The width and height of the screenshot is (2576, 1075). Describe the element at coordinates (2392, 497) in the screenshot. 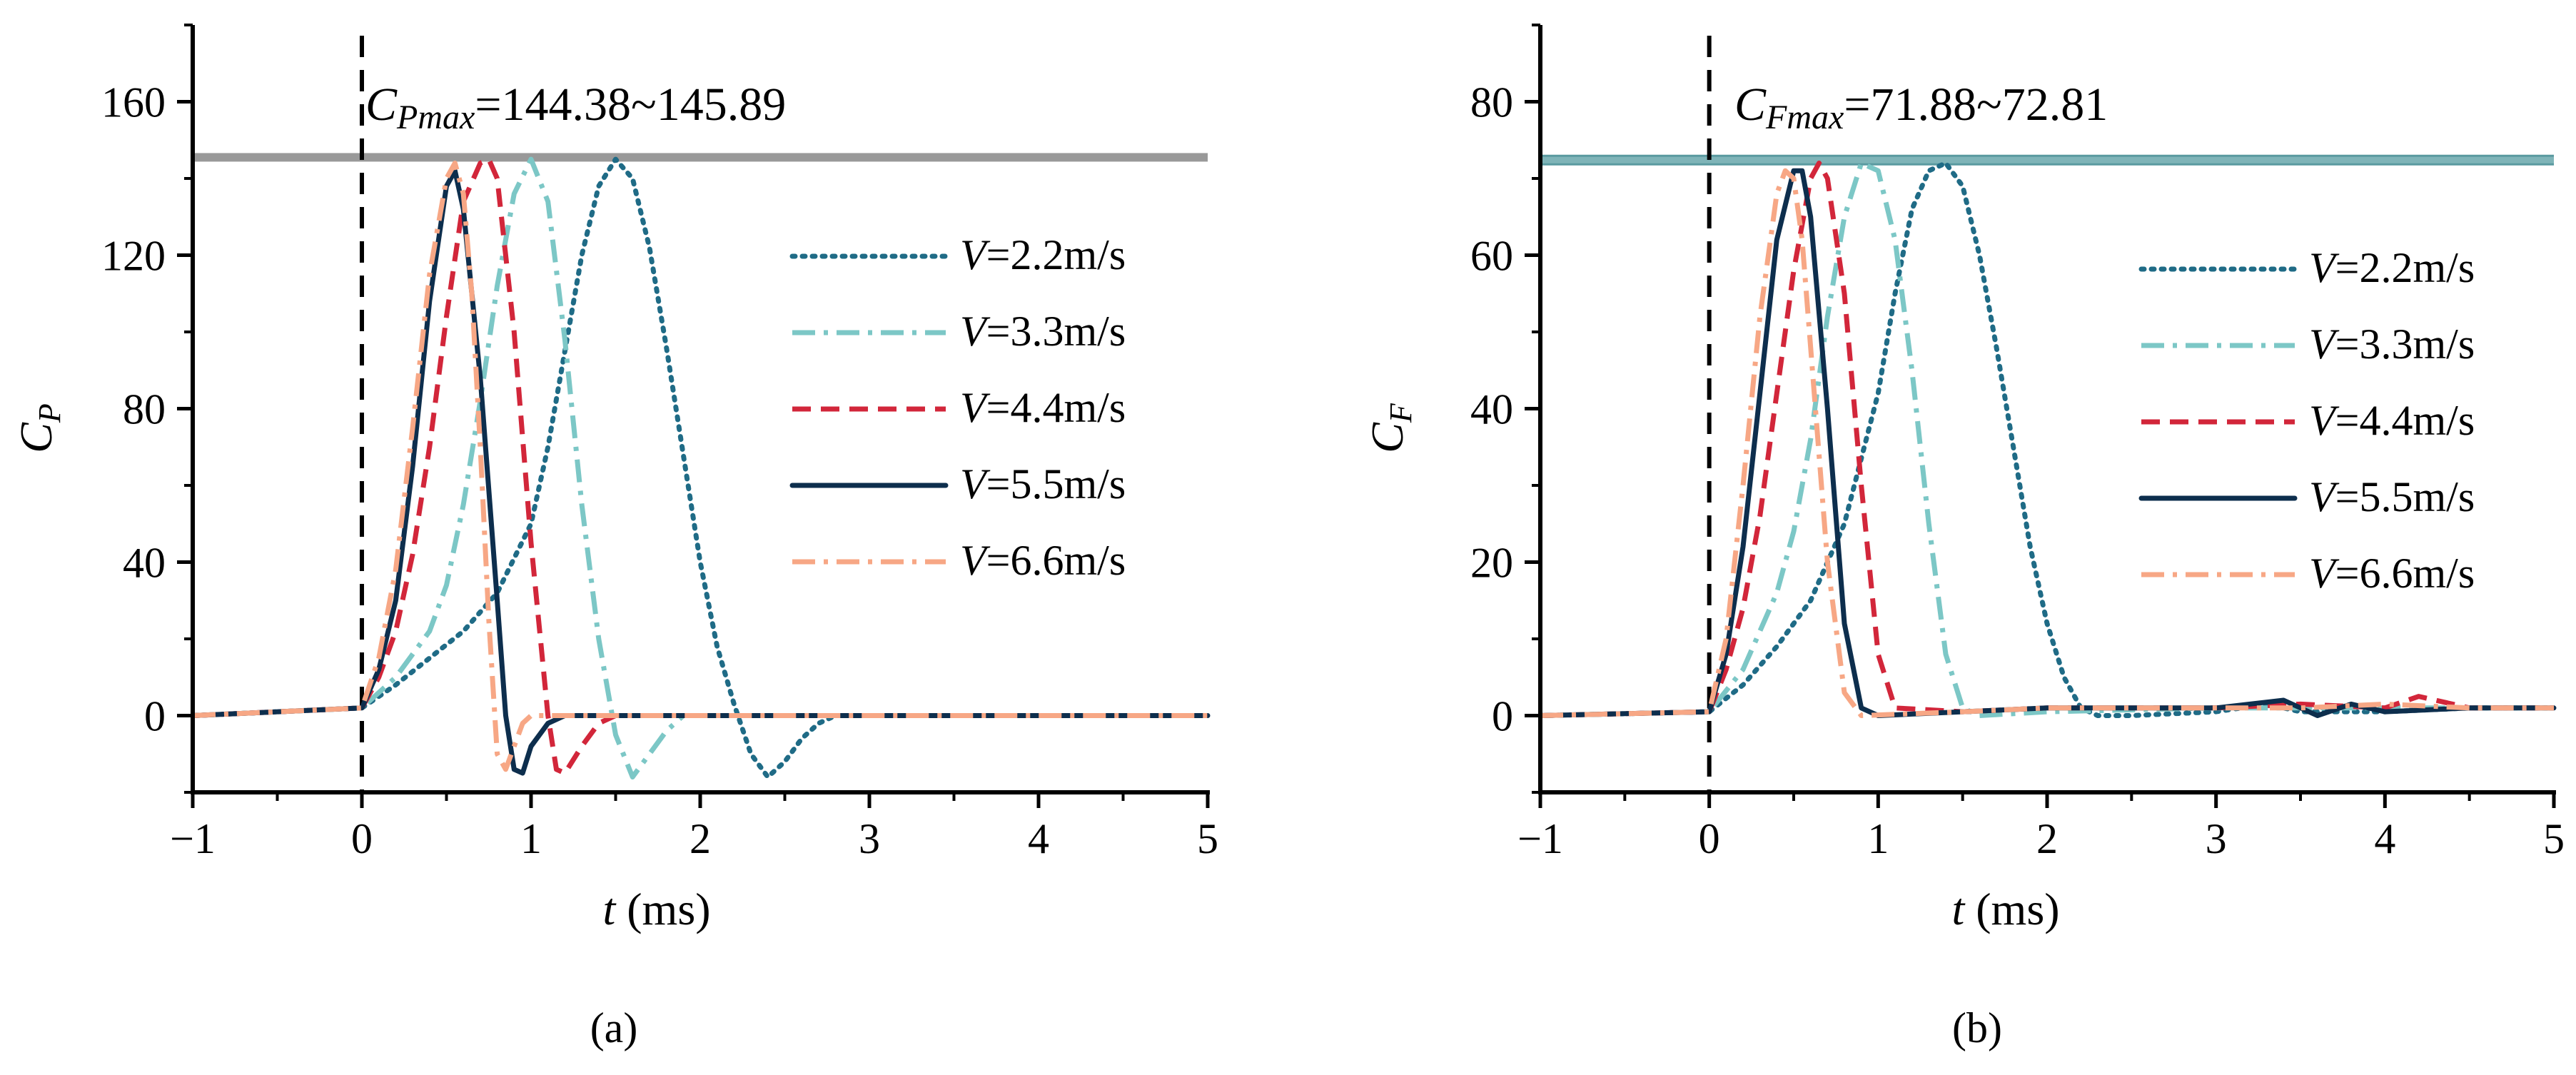

I see `panel-b-legend-label-v55: V=5.5m/s` at that location.